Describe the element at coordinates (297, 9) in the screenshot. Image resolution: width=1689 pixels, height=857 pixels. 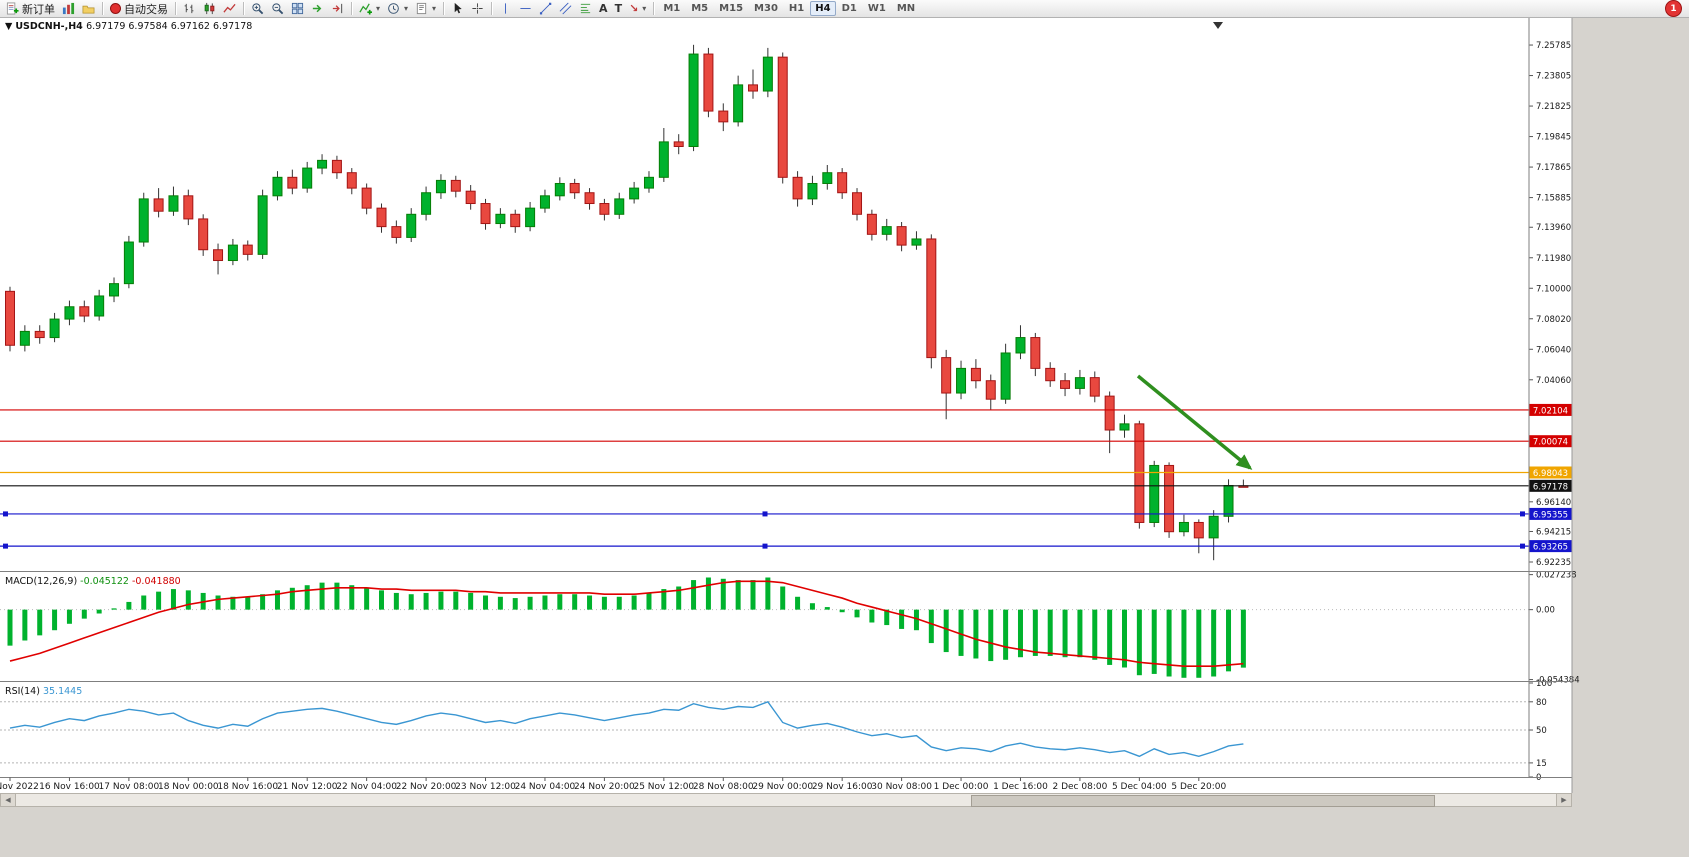
I see `tile-windows-button` at that location.